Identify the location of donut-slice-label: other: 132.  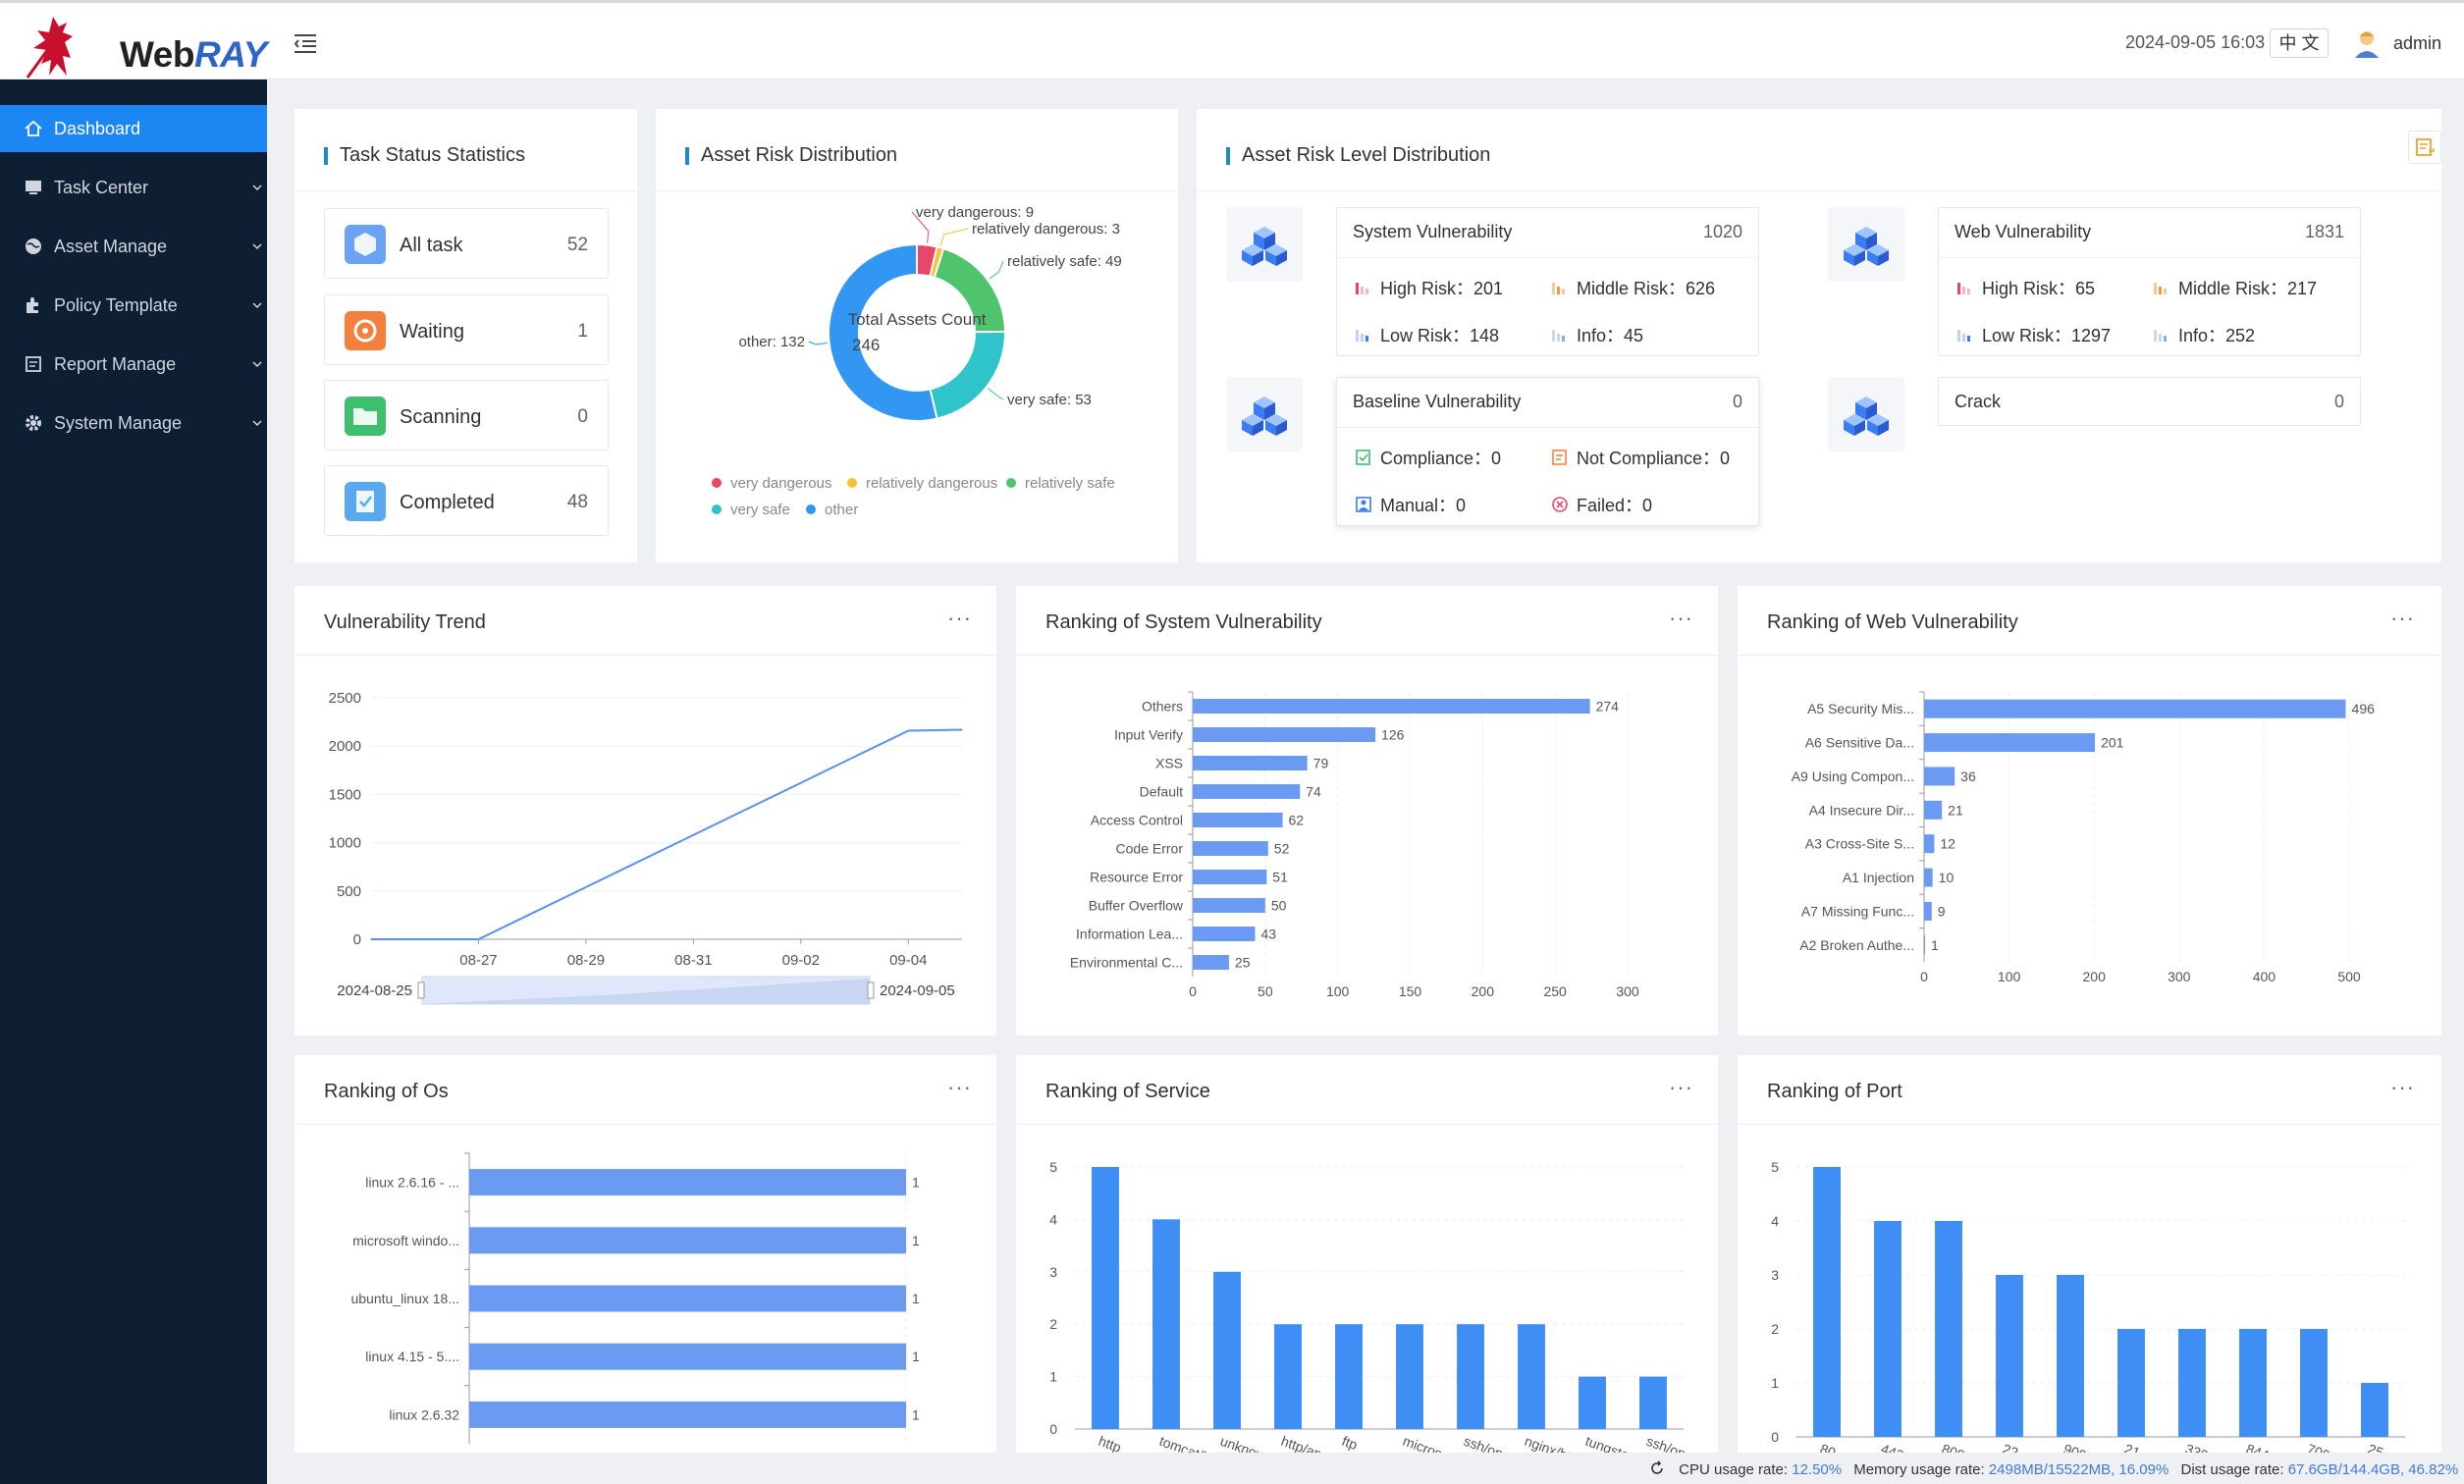
(771, 342).